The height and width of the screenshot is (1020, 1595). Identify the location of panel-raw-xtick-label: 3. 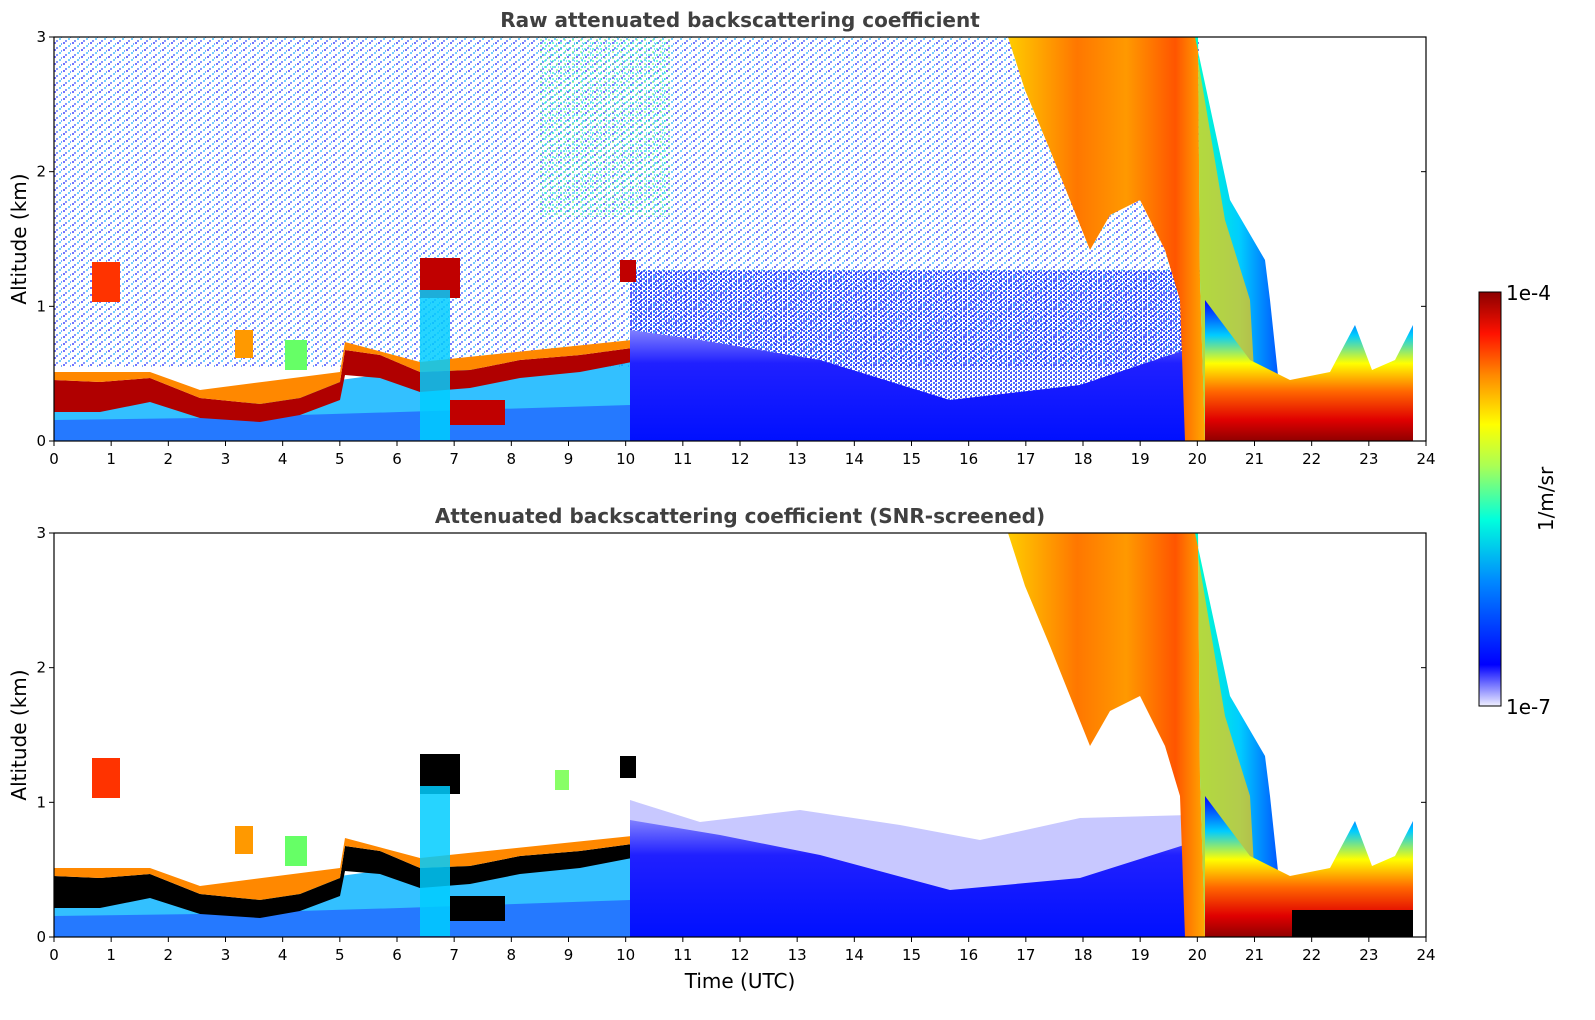
(226, 459).